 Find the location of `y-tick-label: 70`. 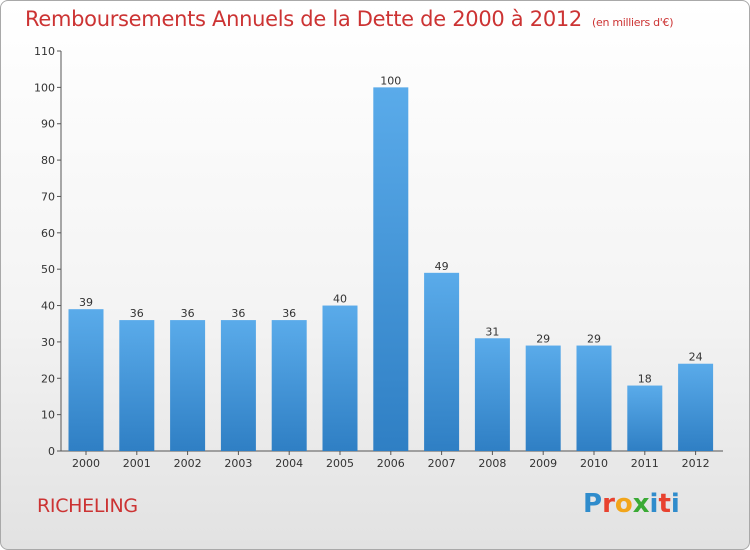

y-tick-label: 70 is located at coordinates (48, 196).